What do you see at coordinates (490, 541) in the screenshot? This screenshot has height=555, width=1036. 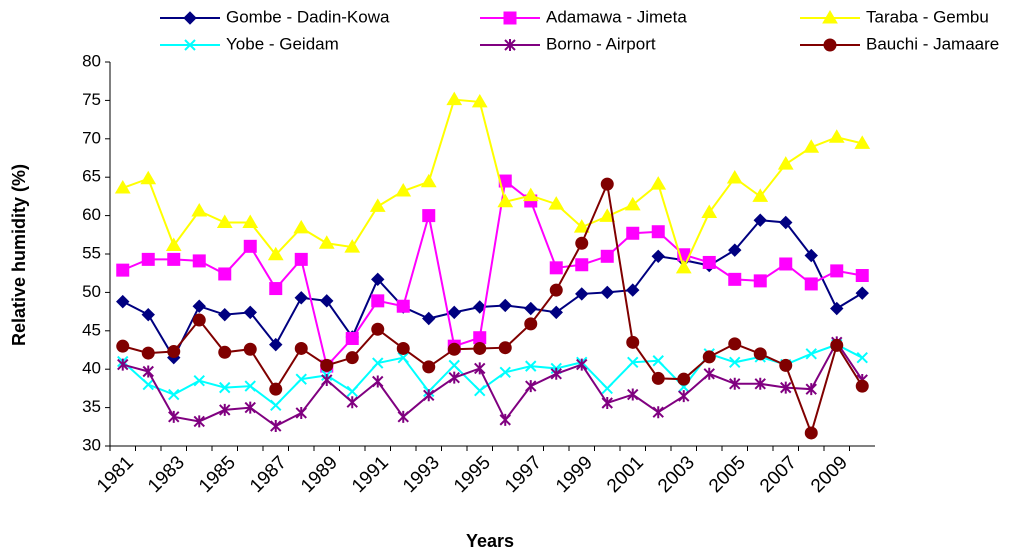 I see `x-axis-title: Years` at bounding box center [490, 541].